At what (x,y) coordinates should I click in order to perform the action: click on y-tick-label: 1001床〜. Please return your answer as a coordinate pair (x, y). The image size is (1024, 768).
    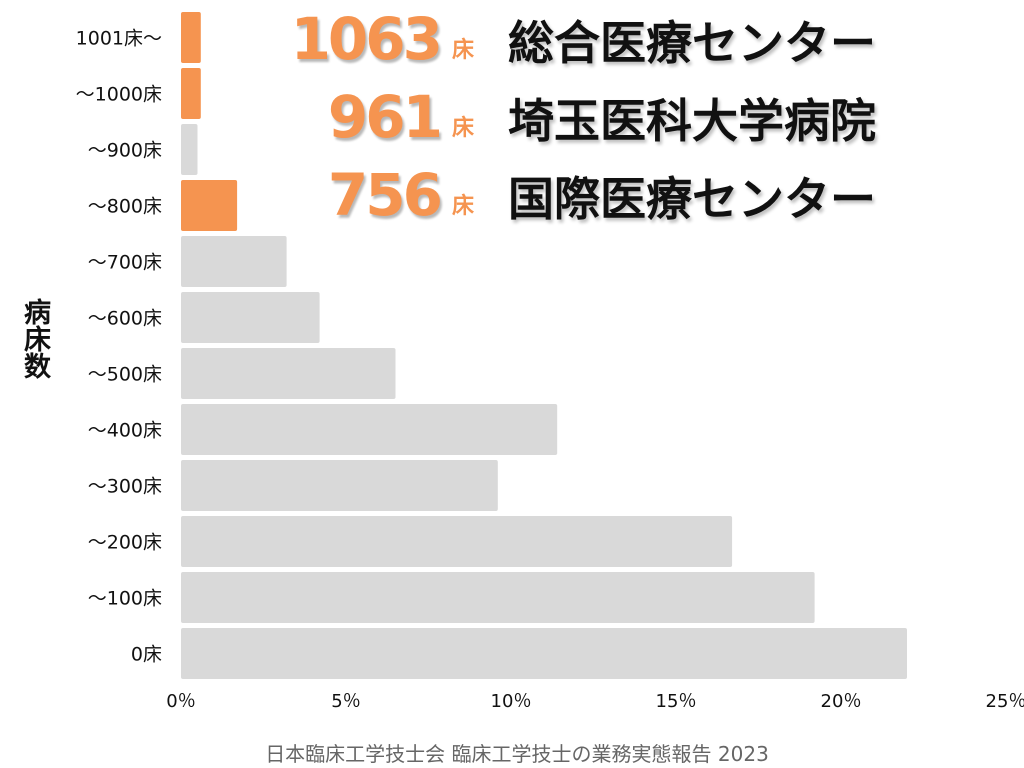
    Looking at the image, I should click on (119, 39).